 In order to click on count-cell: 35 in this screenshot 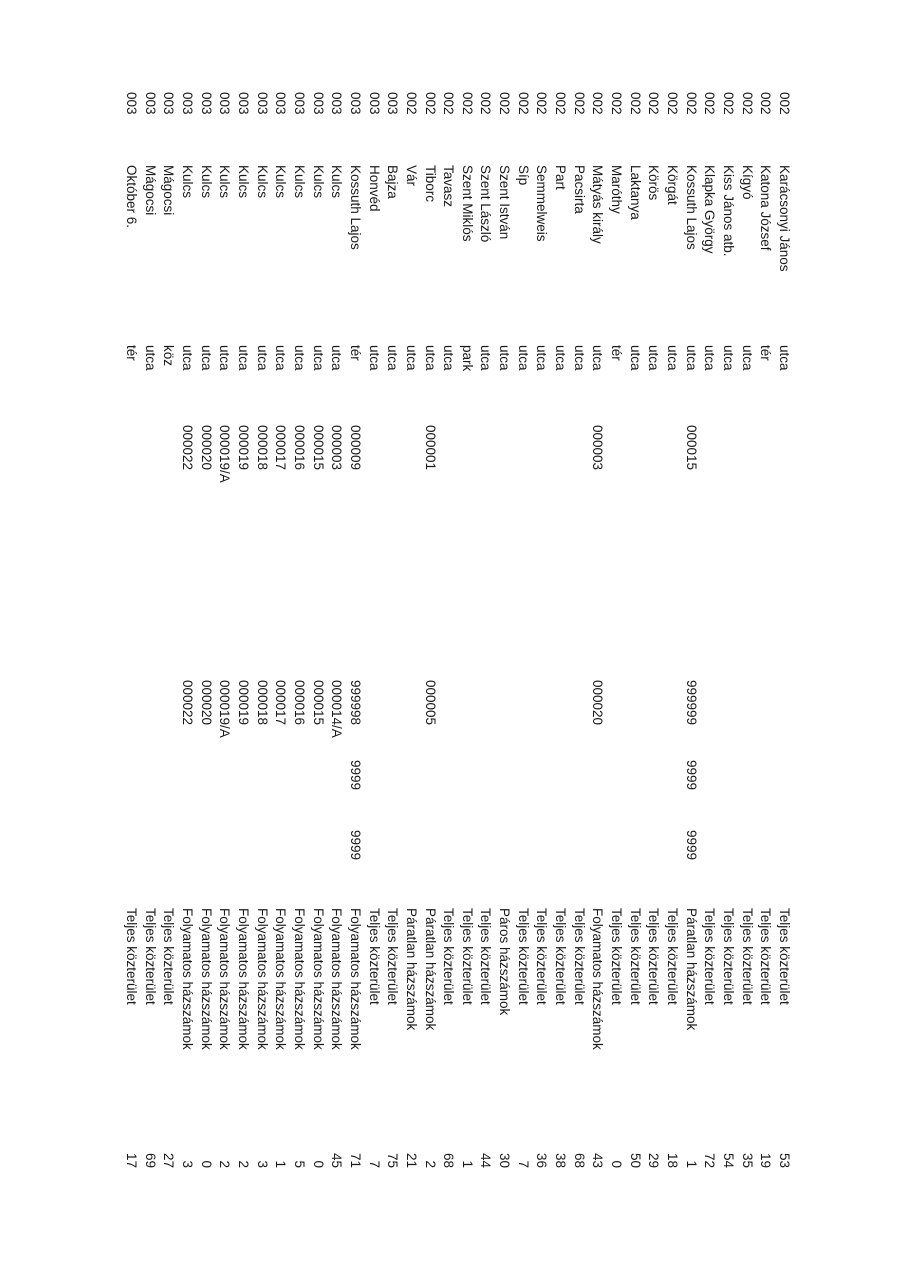, I will do `click(747, 1160)`.